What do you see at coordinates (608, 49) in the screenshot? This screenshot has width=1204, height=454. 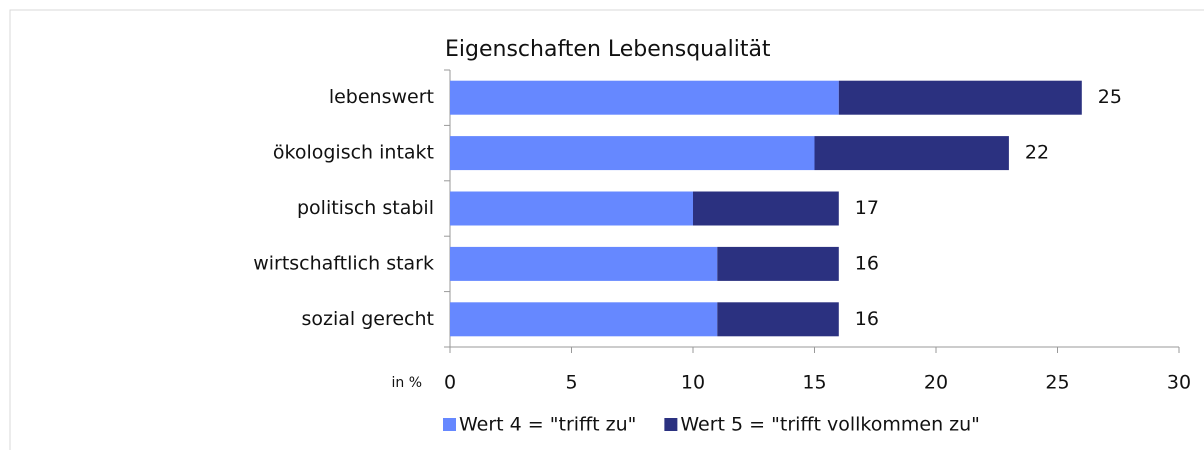 I see `chart-title: Eigenschaften Lebensqualität` at bounding box center [608, 49].